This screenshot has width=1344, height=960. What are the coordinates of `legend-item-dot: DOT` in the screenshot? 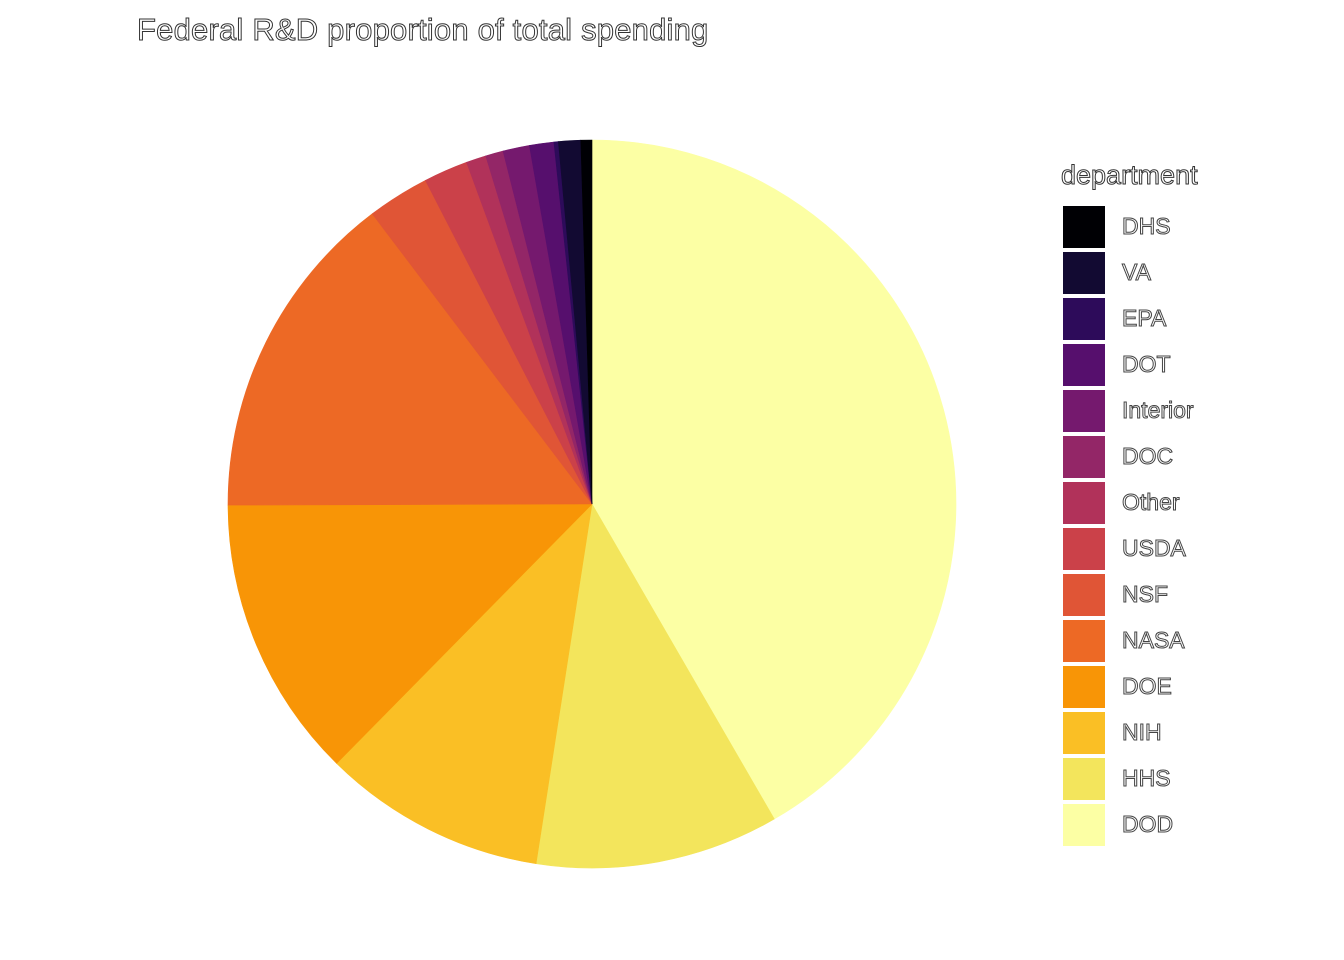 It's located at (1161, 365).